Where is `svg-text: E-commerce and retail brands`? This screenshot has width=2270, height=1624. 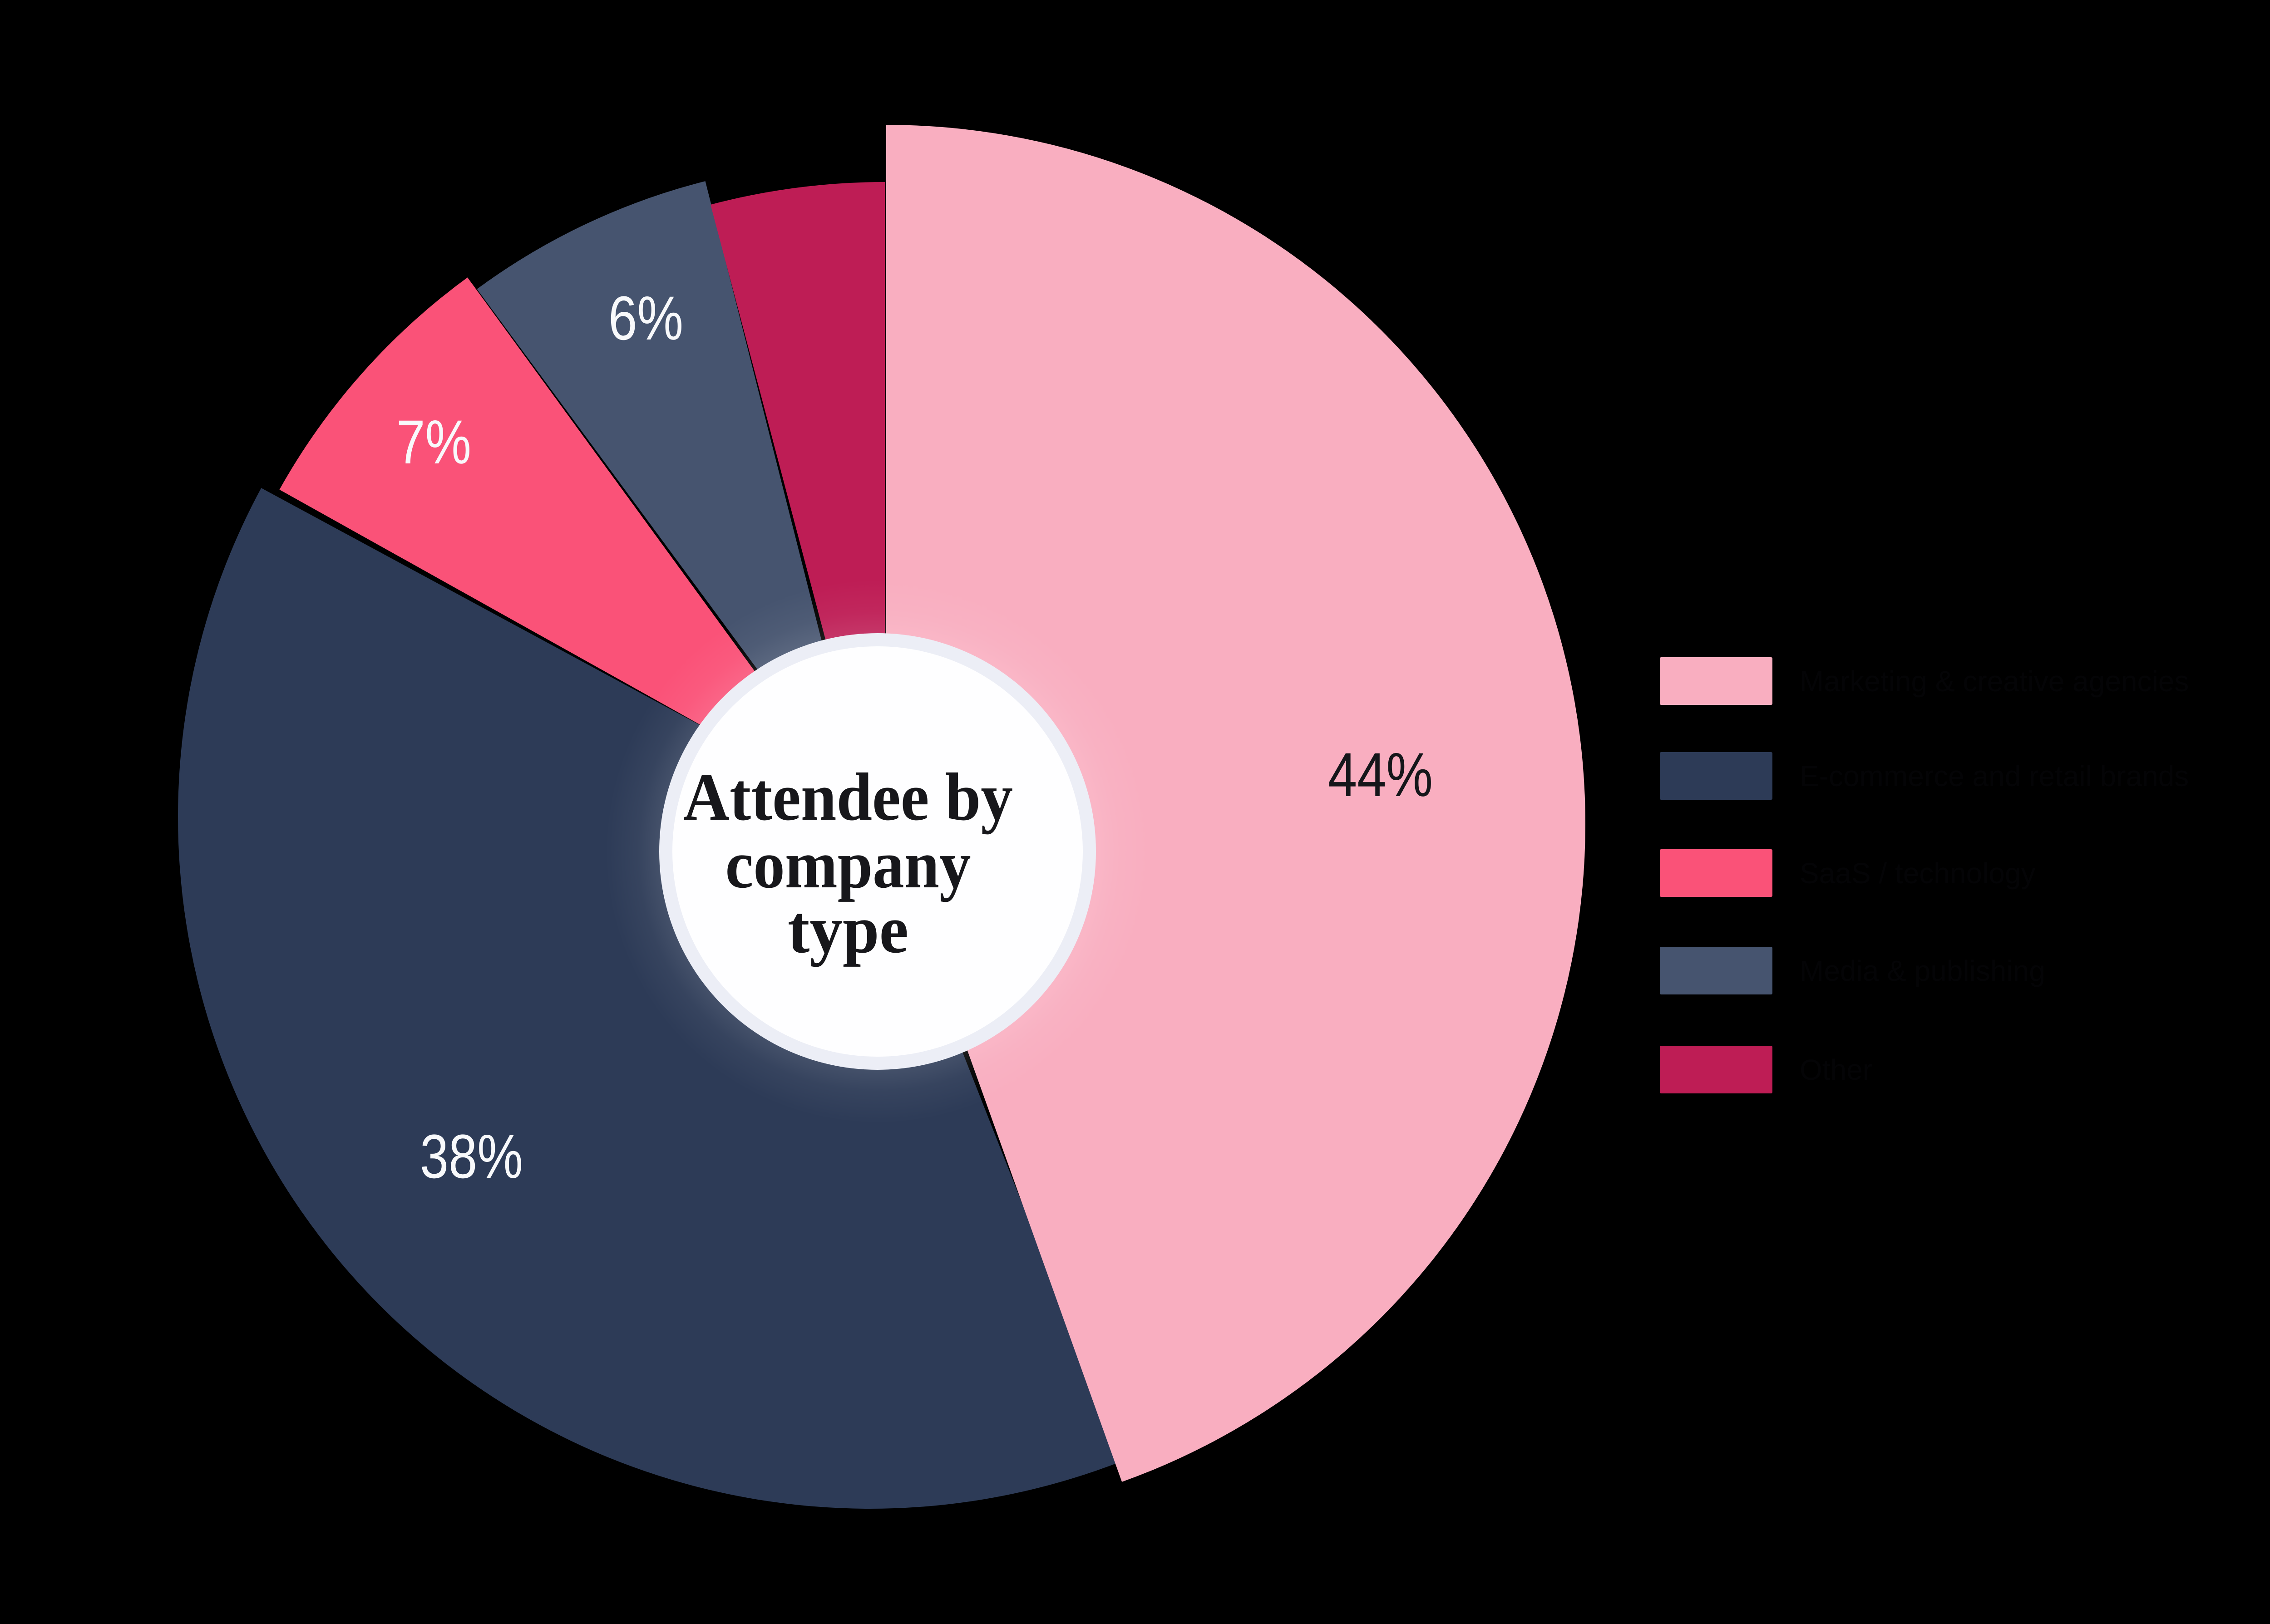
svg-text: E-commerce and retail brands is located at coordinates (1994, 776).